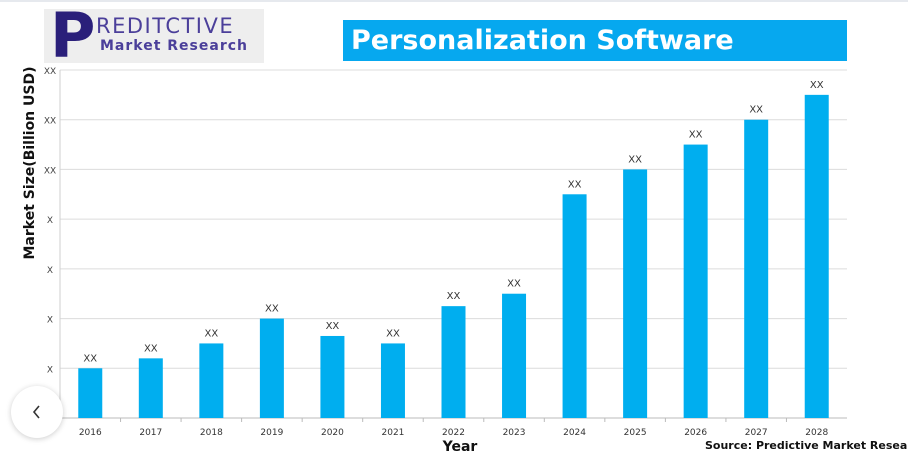 The image size is (908, 452). Describe the element at coordinates (514, 355) in the screenshot. I see `bar-2023` at that location.